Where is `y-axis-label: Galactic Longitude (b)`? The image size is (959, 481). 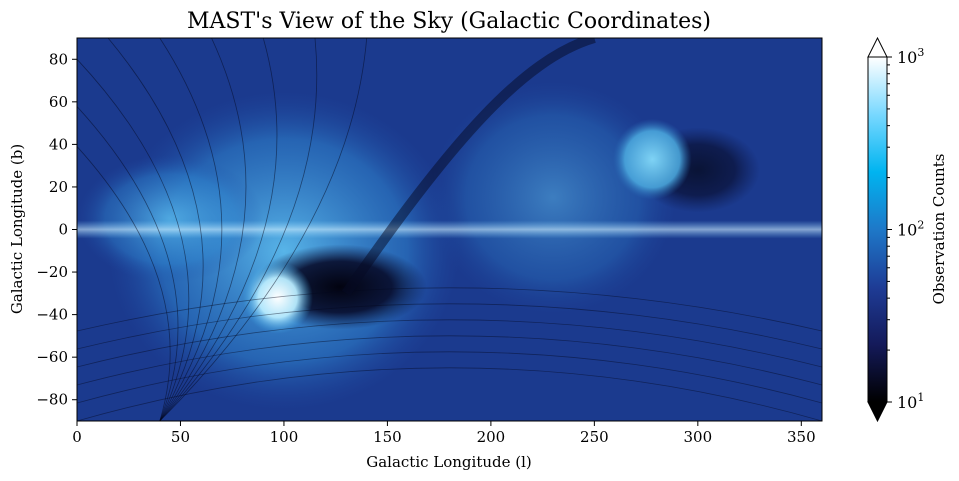 y-axis-label: Galactic Longitude (b) is located at coordinates (17, 229).